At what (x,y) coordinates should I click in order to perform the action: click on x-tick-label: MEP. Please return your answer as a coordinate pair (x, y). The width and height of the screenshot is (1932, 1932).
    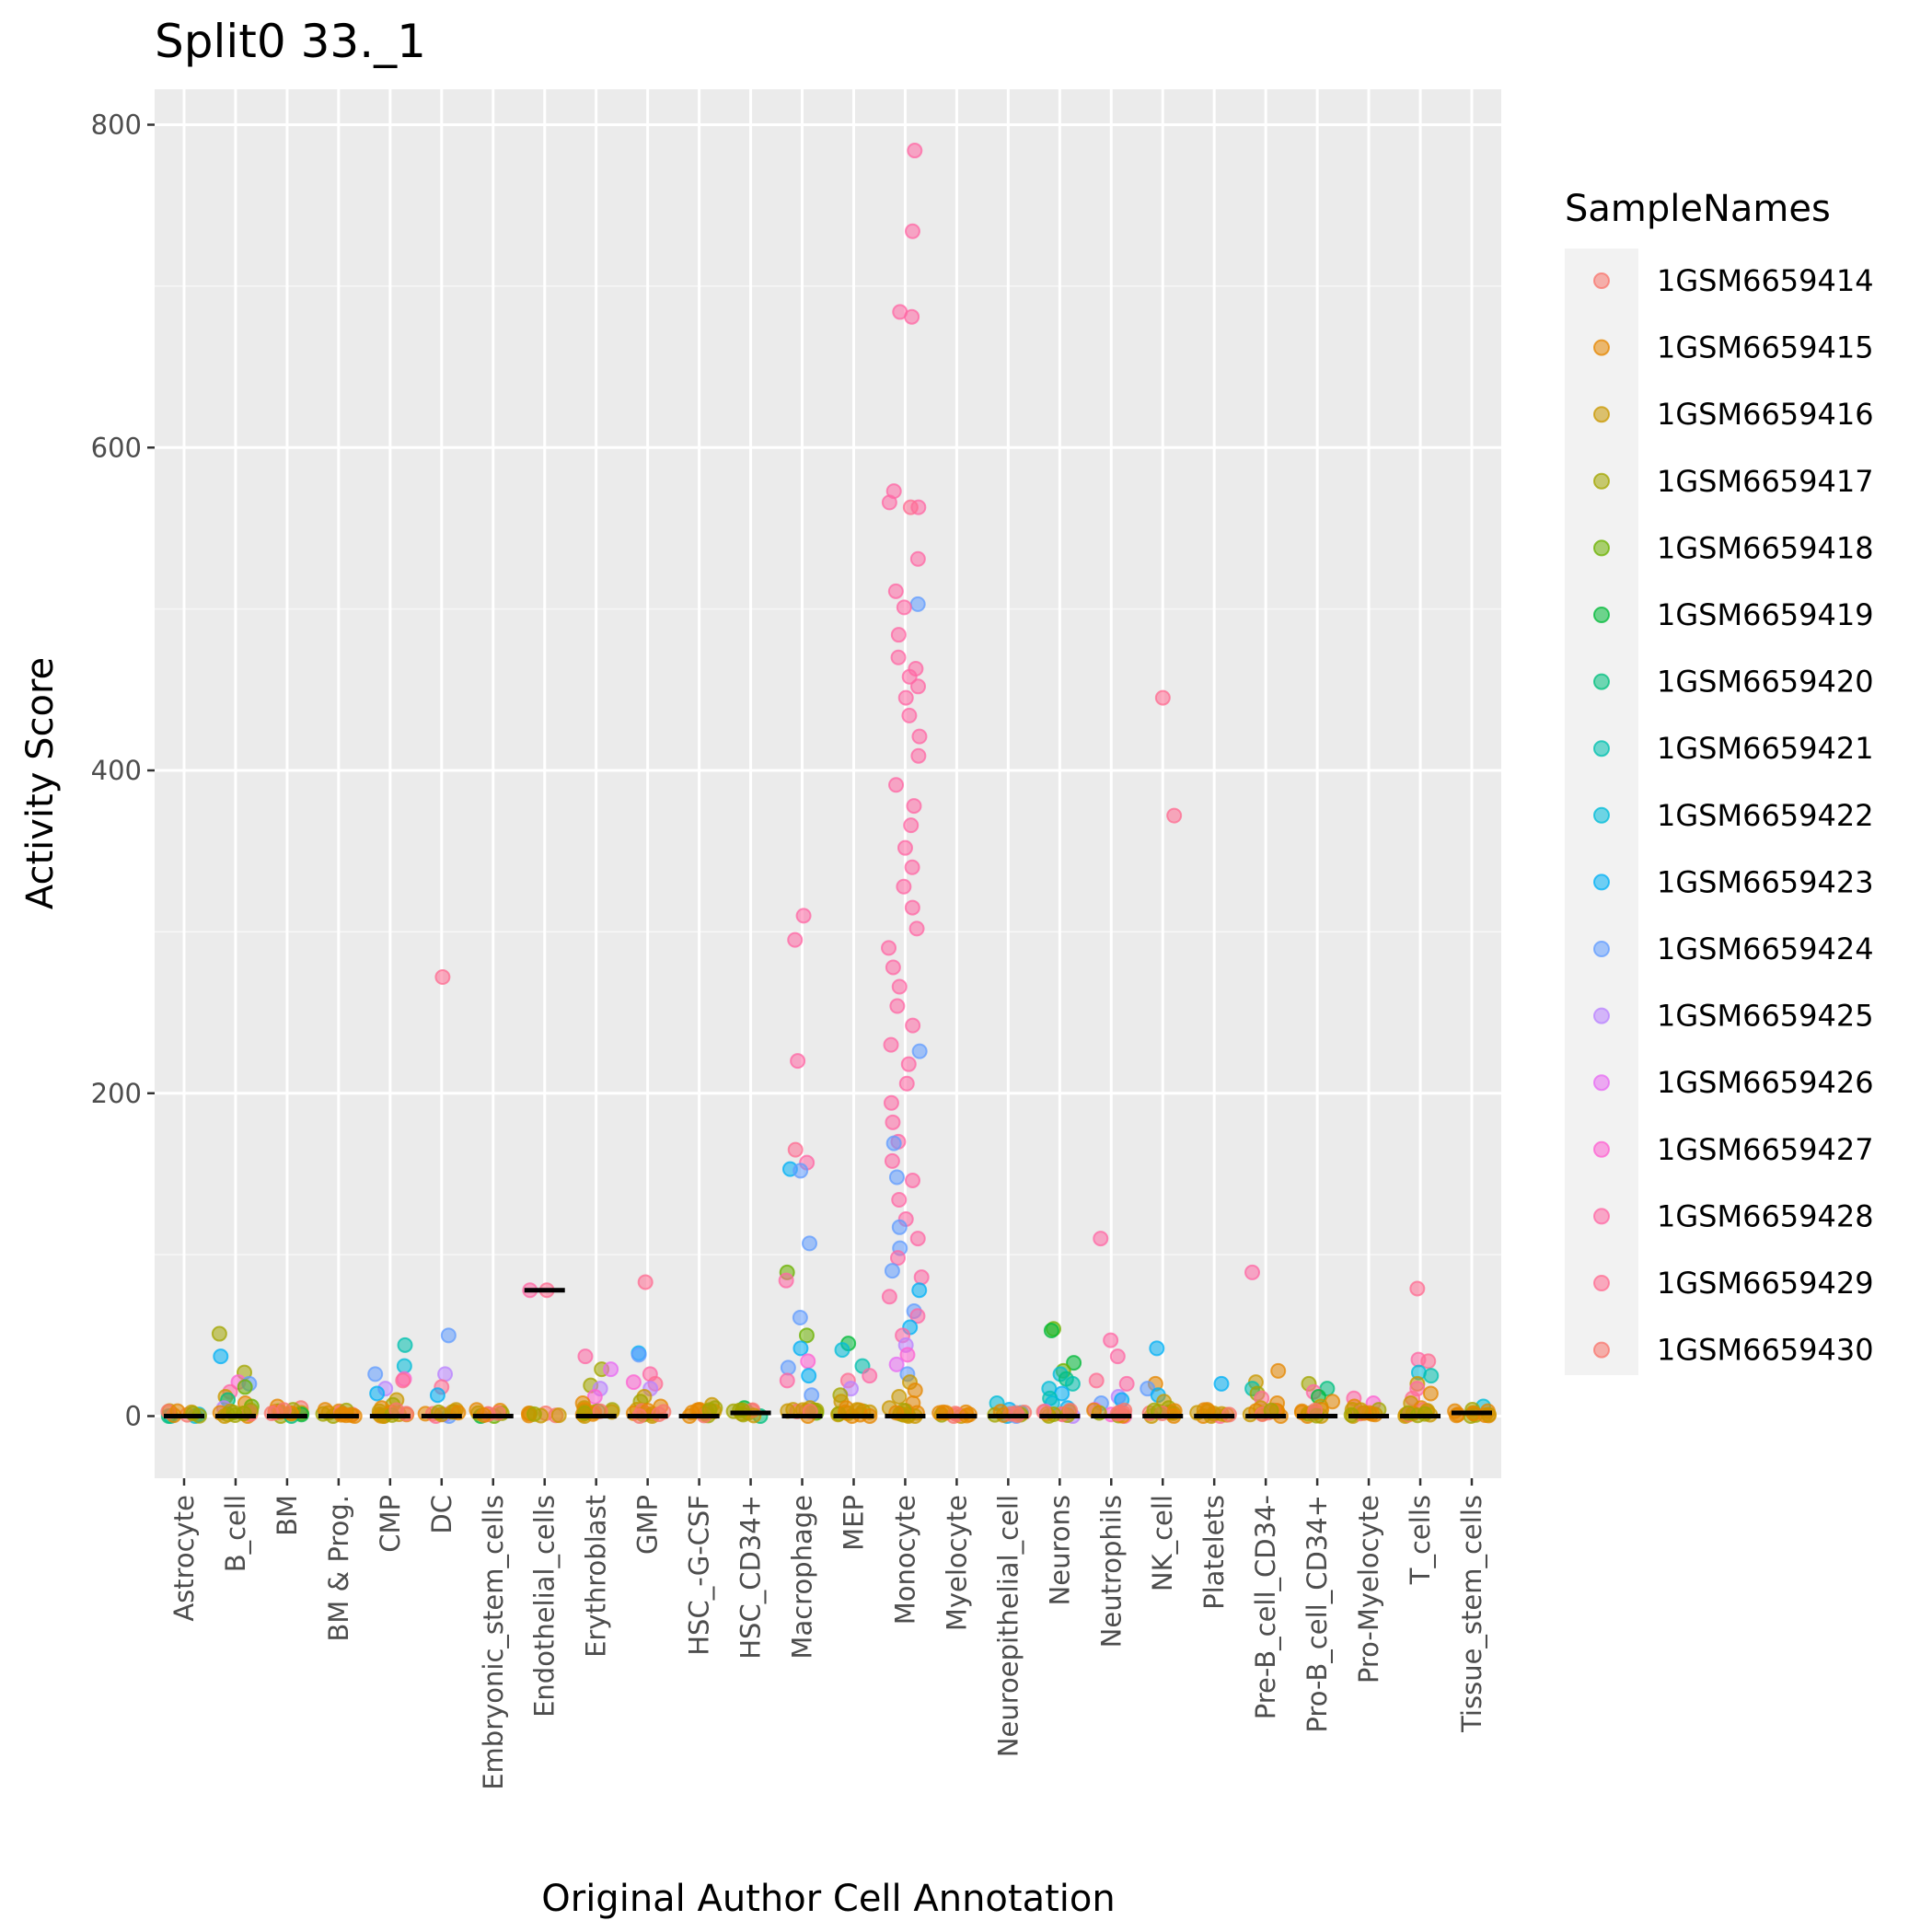
    Looking at the image, I should click on (854, 1523).